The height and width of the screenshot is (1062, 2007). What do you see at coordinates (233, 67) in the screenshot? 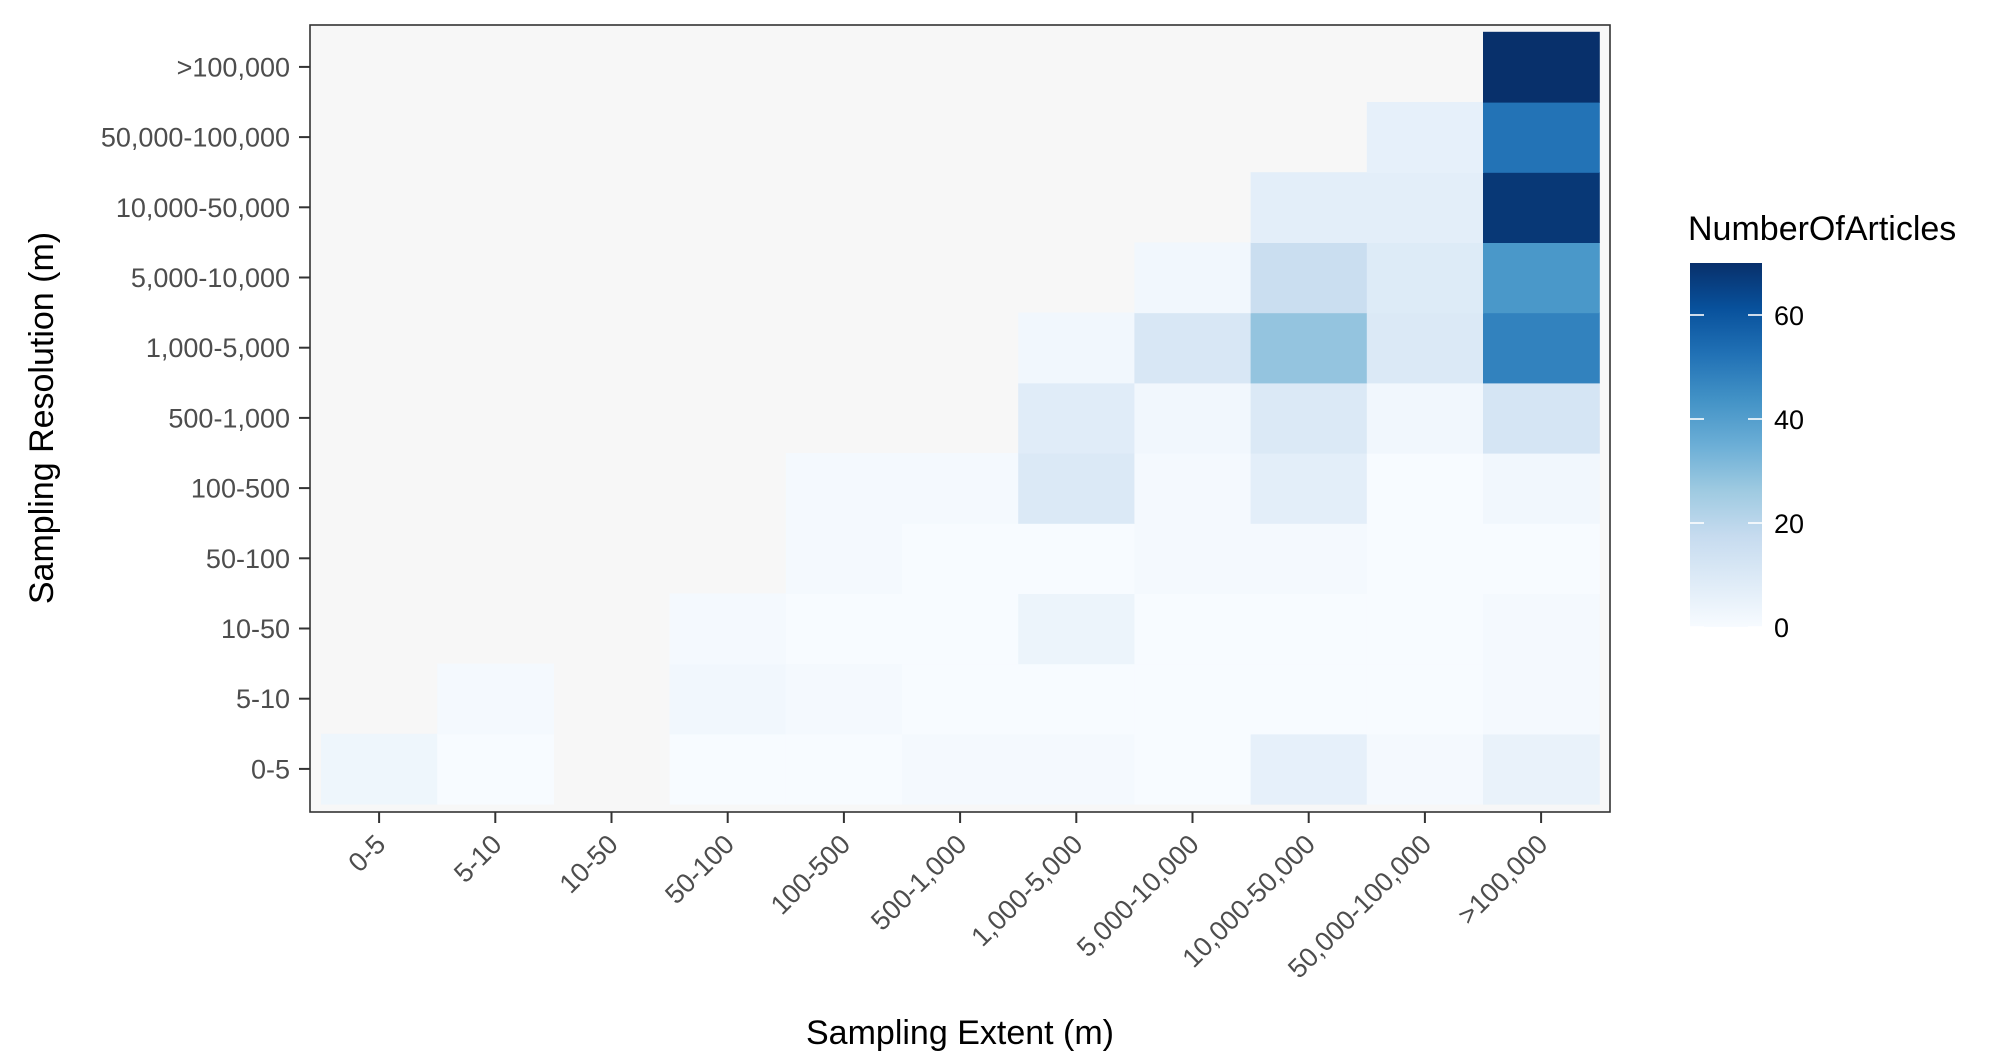
I see `y-tick-label: >100,000` at bounding box center [233, 67].